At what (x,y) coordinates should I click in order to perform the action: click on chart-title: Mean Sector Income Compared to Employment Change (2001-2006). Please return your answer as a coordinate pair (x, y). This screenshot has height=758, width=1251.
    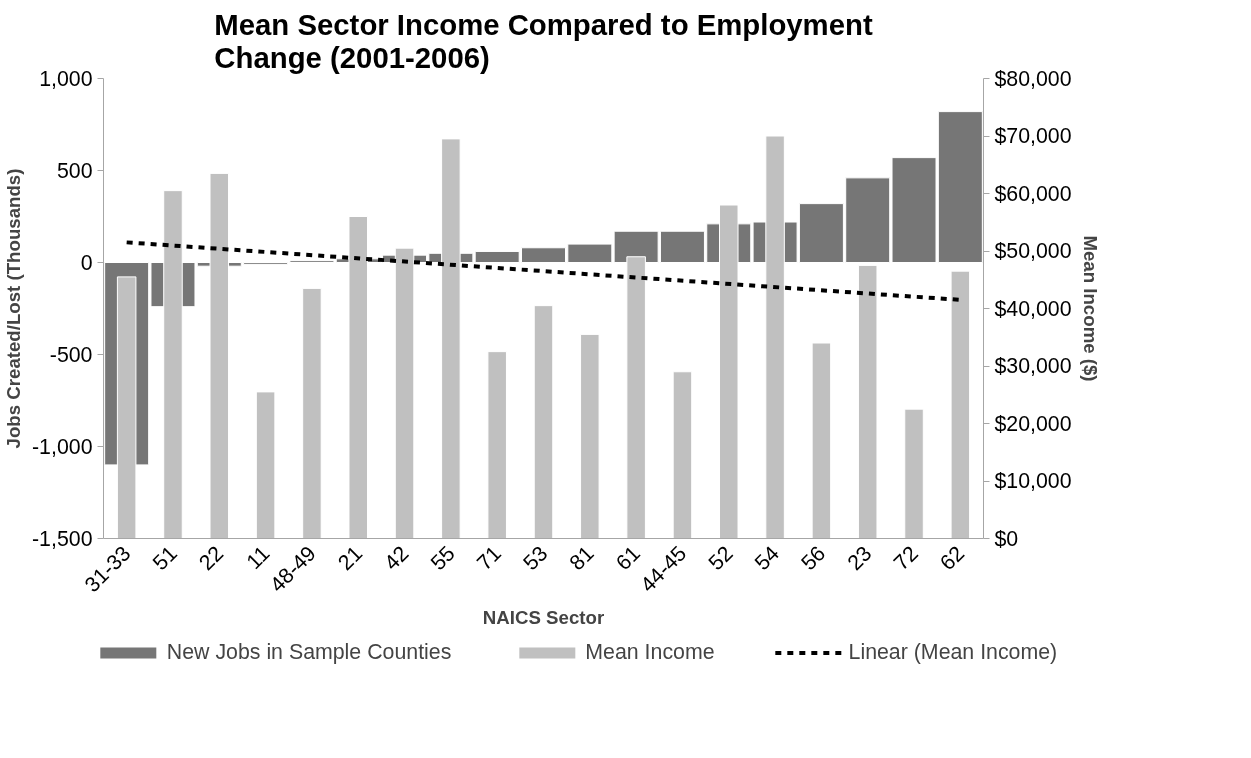
    Looking at the image, I should click on (543, 40).